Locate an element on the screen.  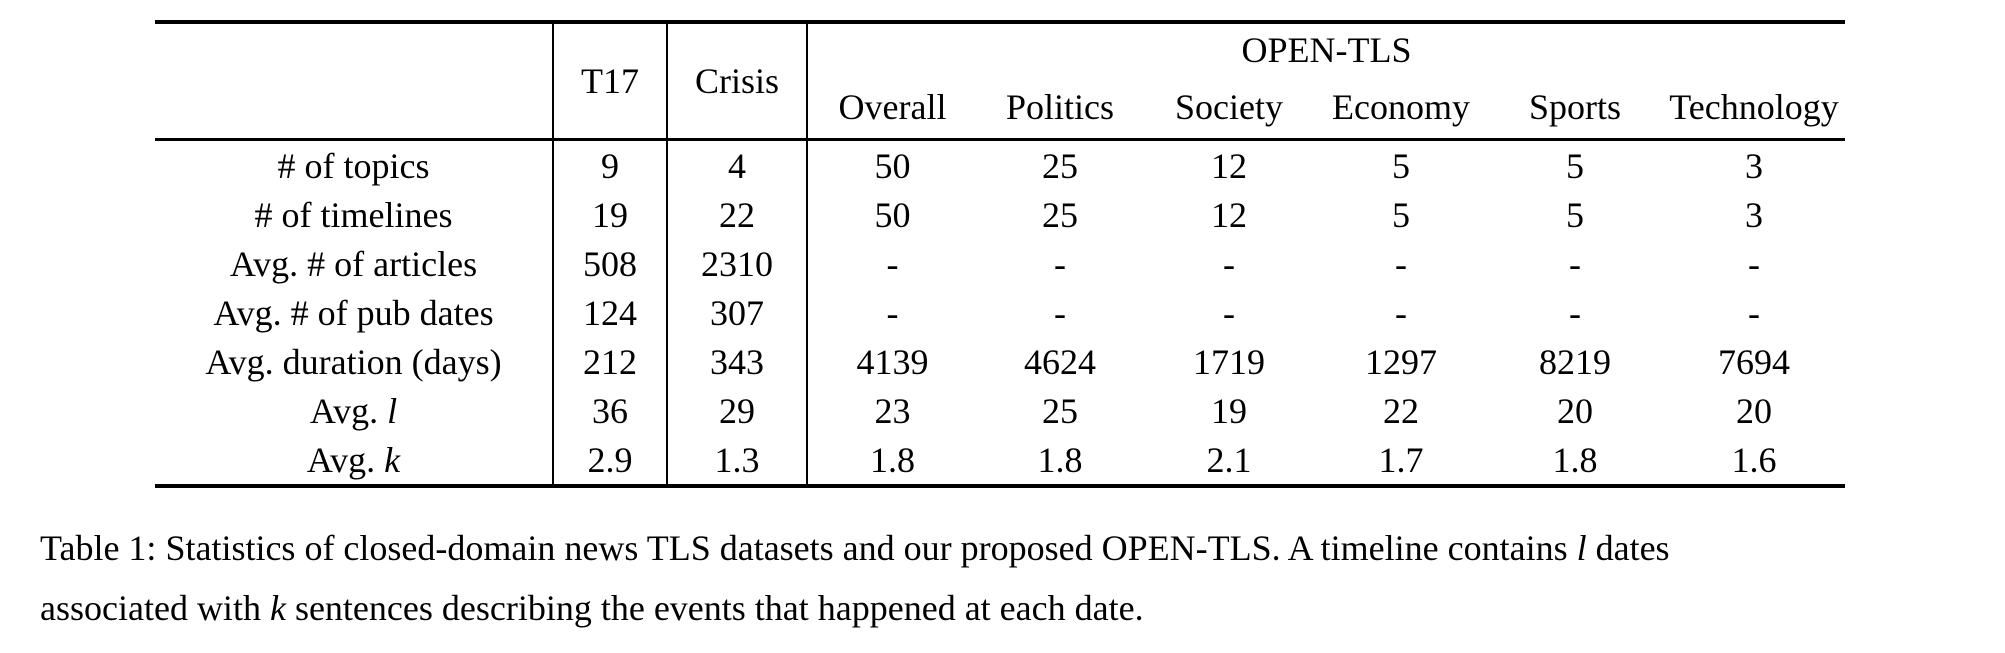
row-label: # of topics is located at coordinates (354, 164).